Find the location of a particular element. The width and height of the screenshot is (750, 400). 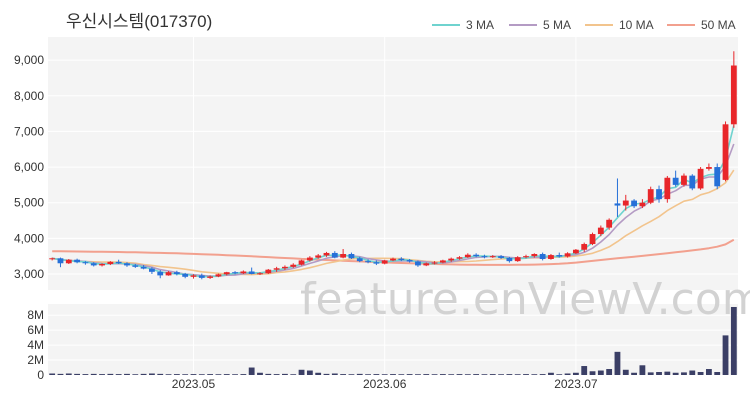

volume-tick-label: 2M is located at coordinates (35, 360).